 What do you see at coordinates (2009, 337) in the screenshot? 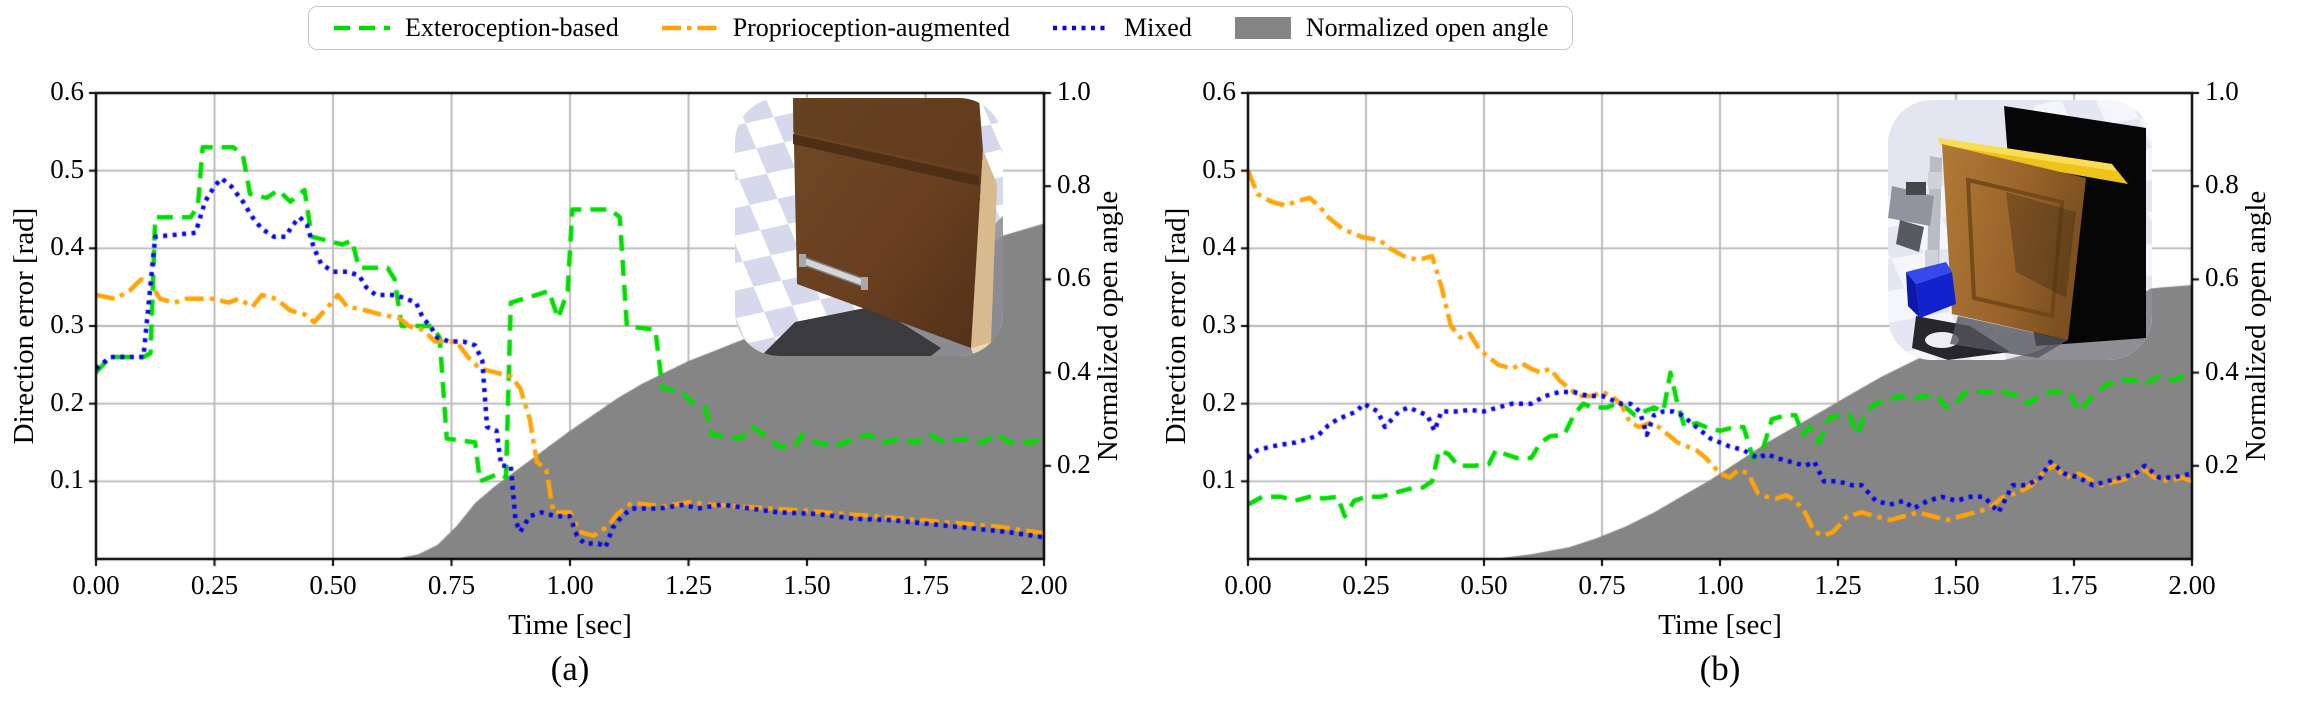
I see `inset-b-door-floor-shadow` at bounding box center [2009, 337].